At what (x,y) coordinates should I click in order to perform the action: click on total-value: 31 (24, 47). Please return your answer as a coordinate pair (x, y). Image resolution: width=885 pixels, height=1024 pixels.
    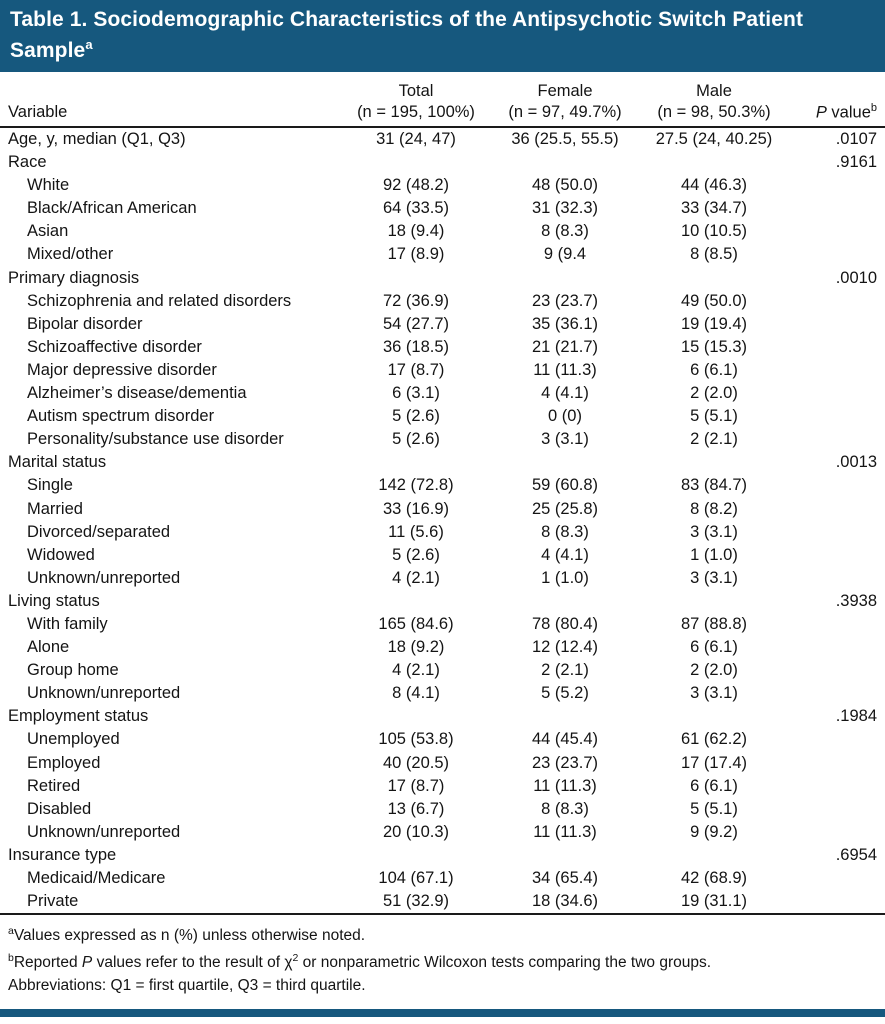
    Looking at the image, I should click on (416, 139).